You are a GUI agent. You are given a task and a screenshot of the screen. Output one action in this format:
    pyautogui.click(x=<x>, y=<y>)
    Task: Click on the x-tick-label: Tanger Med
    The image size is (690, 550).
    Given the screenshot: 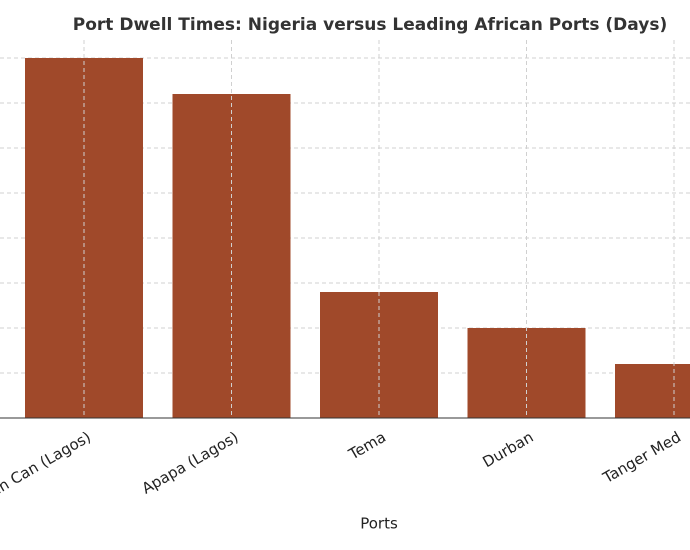 What is the action you would take?
    pyautogui.click(x=641, y=457)
    